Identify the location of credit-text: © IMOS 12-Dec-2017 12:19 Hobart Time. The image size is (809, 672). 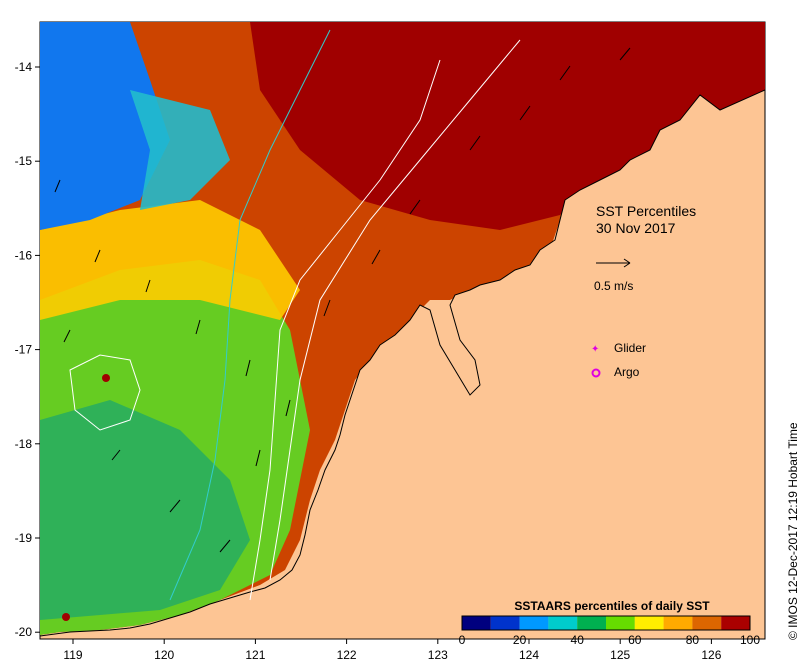
(793, 531).